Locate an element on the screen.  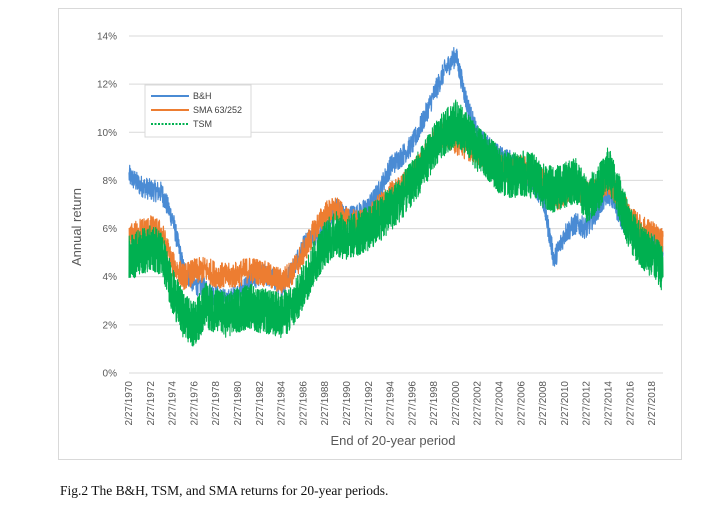
x-tick-label: 2/27/1976 is located at coordinates (194, 403).